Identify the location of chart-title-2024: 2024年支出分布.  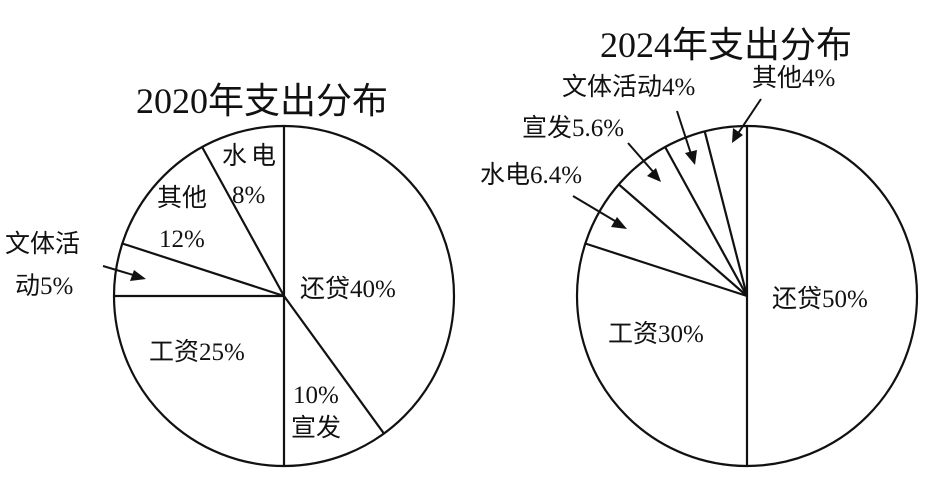
(726, 45).